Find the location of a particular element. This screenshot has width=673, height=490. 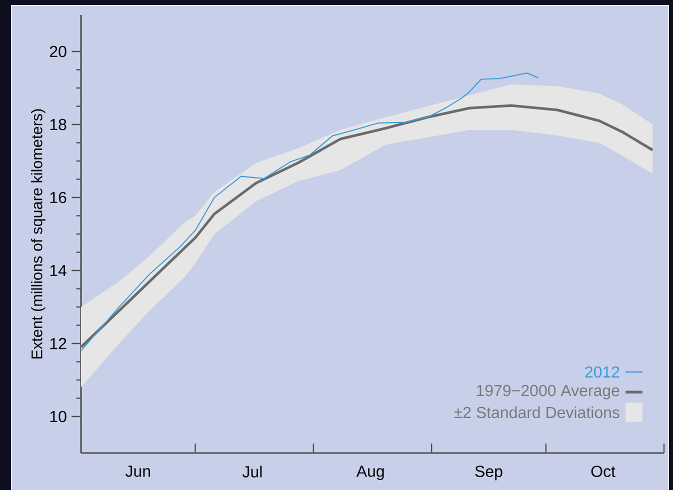

y-axis-title: Extent (millions of square kilometers) is located at coordinates (38, 233).